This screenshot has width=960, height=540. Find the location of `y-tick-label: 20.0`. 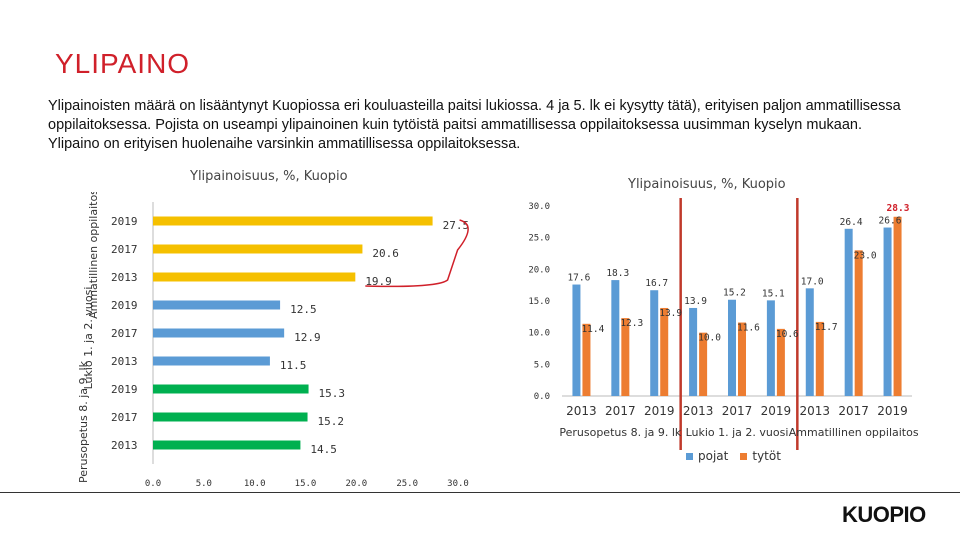

y-tick-label: 20.0 is located at coordinates (539, 270).